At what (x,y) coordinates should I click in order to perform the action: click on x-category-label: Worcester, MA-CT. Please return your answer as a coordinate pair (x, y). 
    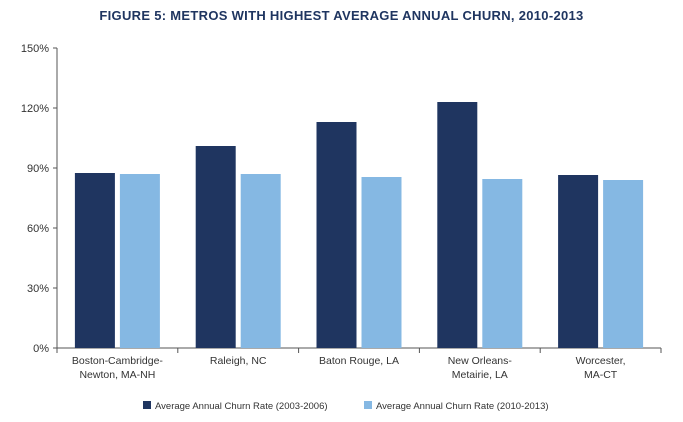
    Looking at the image, I should click on (601, 368).